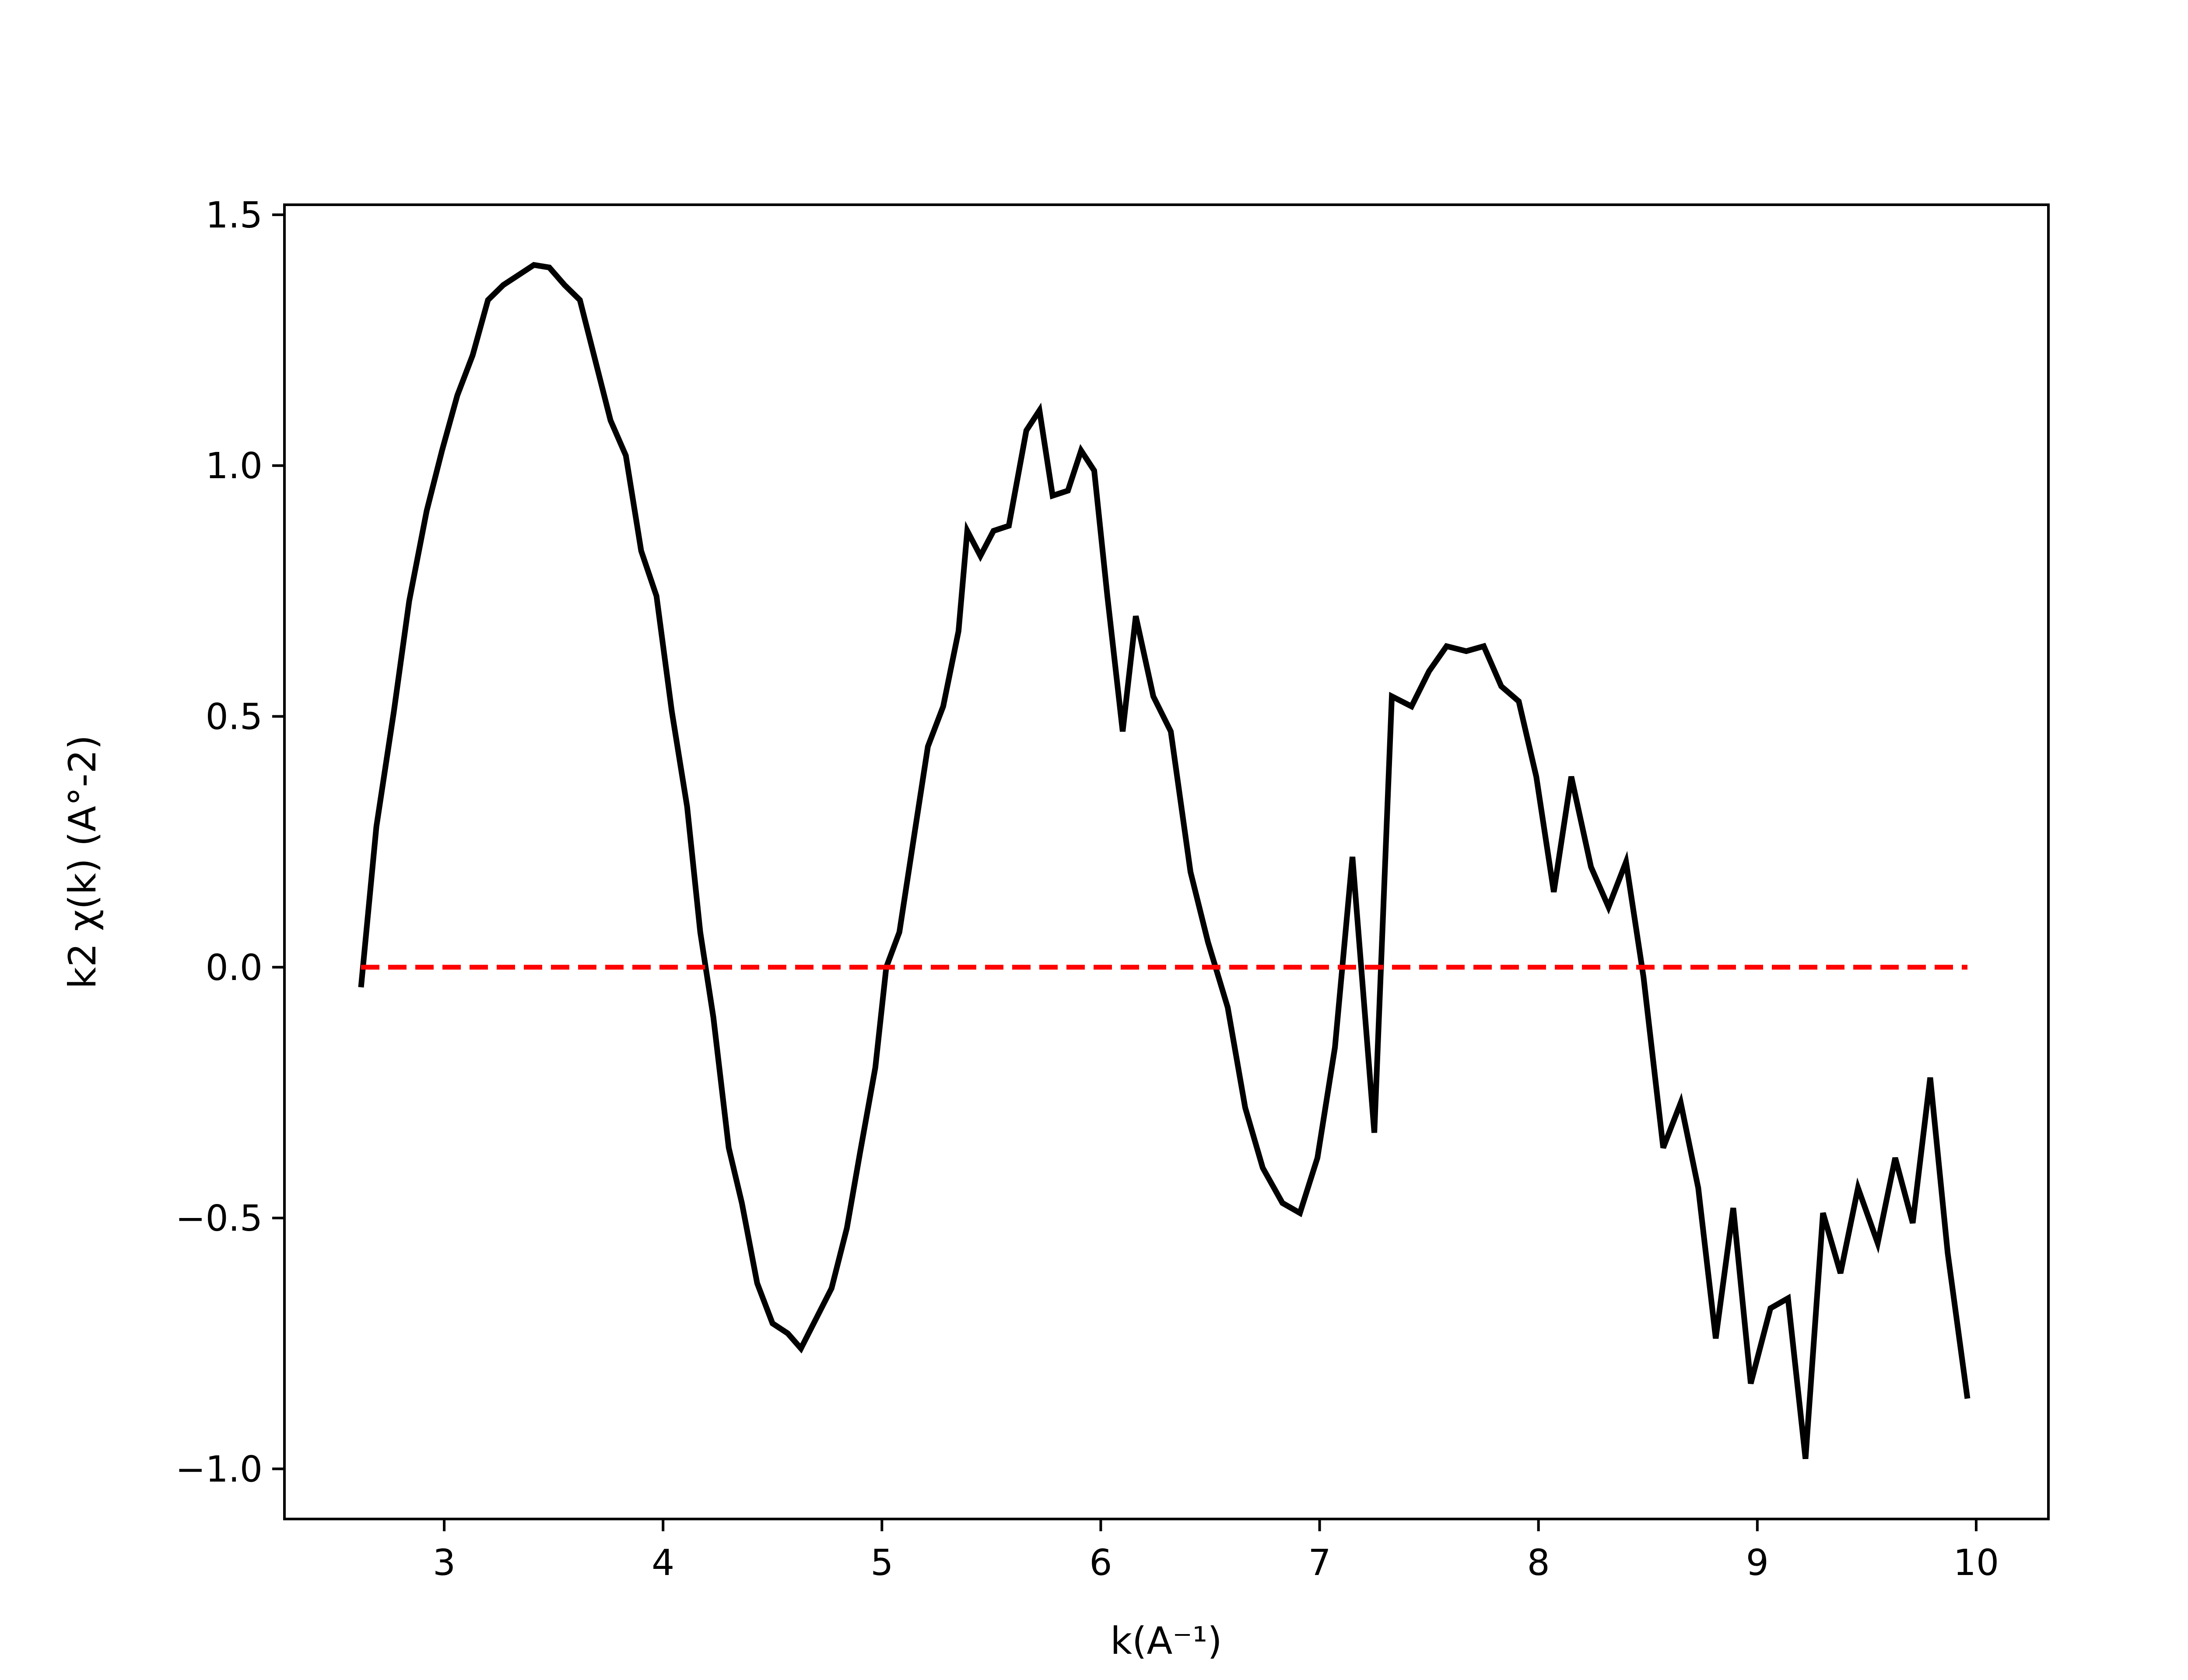 The height and width of the screenshot is (1680, 2188). What do you see at coordinates (219, 1218) in the screenshot?
I see `y-tick-label: −0.5` at bounding box center [219, 1218].